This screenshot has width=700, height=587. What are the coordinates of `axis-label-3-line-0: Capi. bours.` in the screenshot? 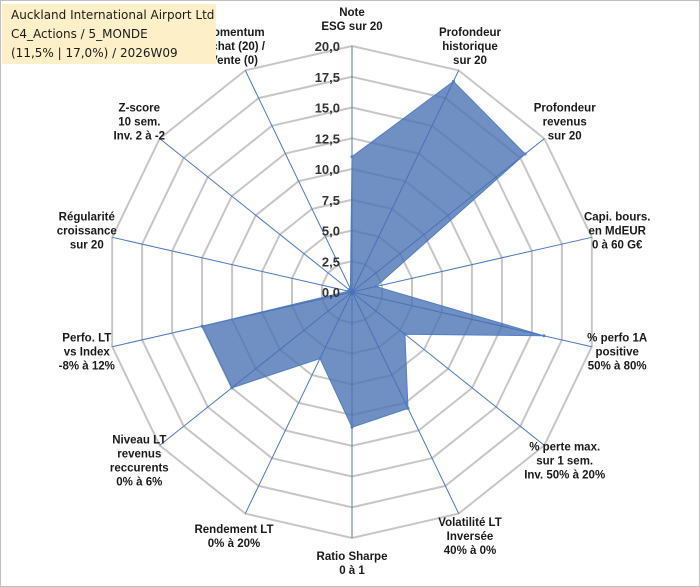 It's located at (617, 218).